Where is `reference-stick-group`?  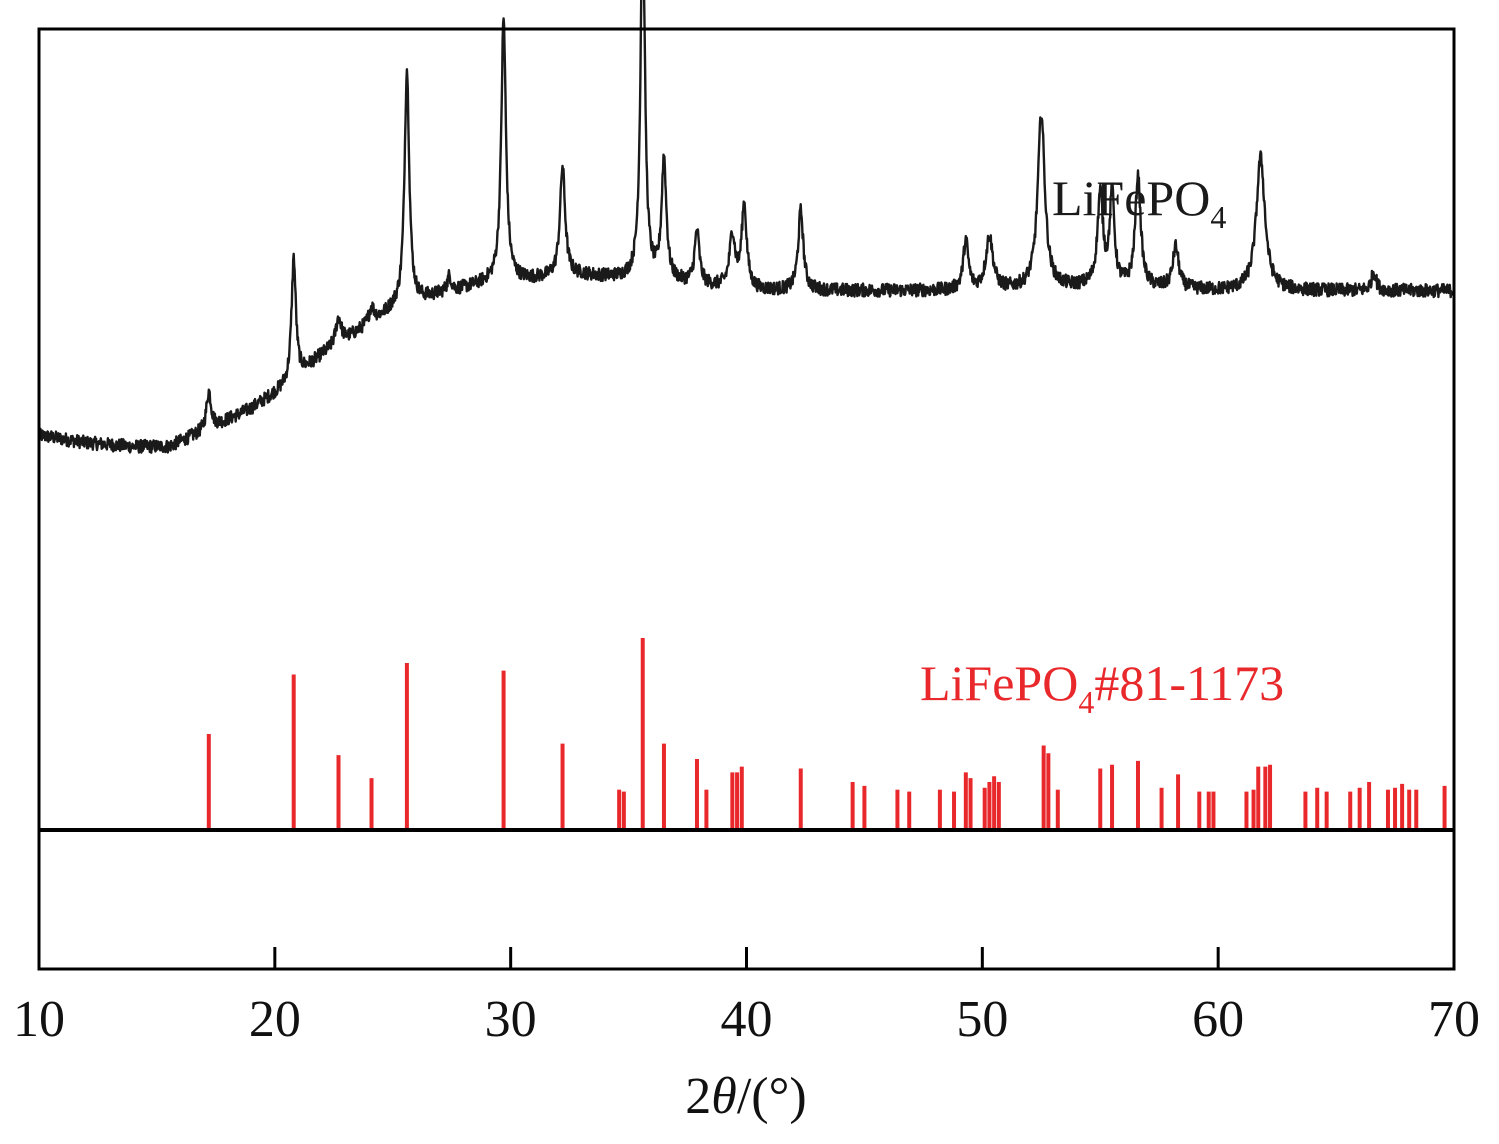
reference-stick-group is located at coordinates (826, 734).